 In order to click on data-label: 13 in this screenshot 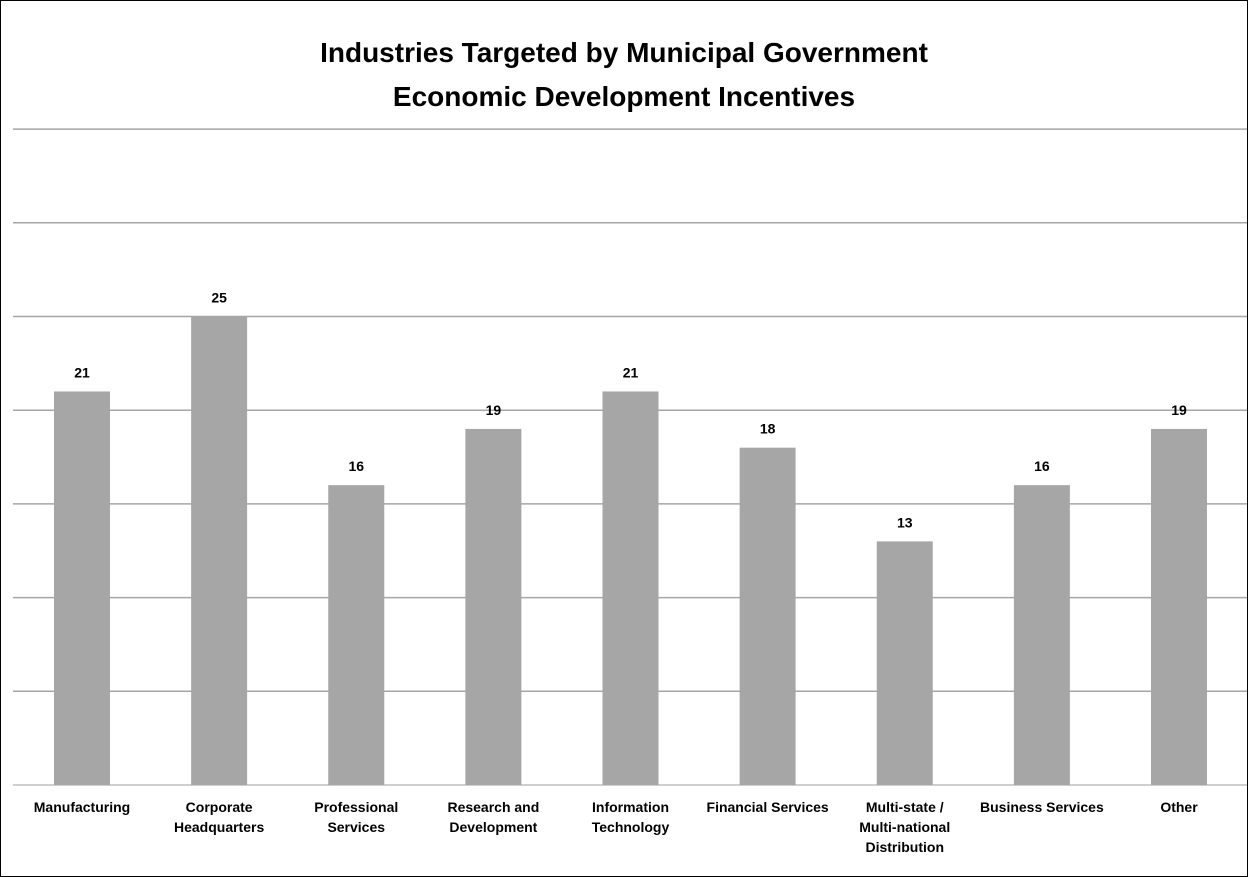, I will do `click(905, 522)`.